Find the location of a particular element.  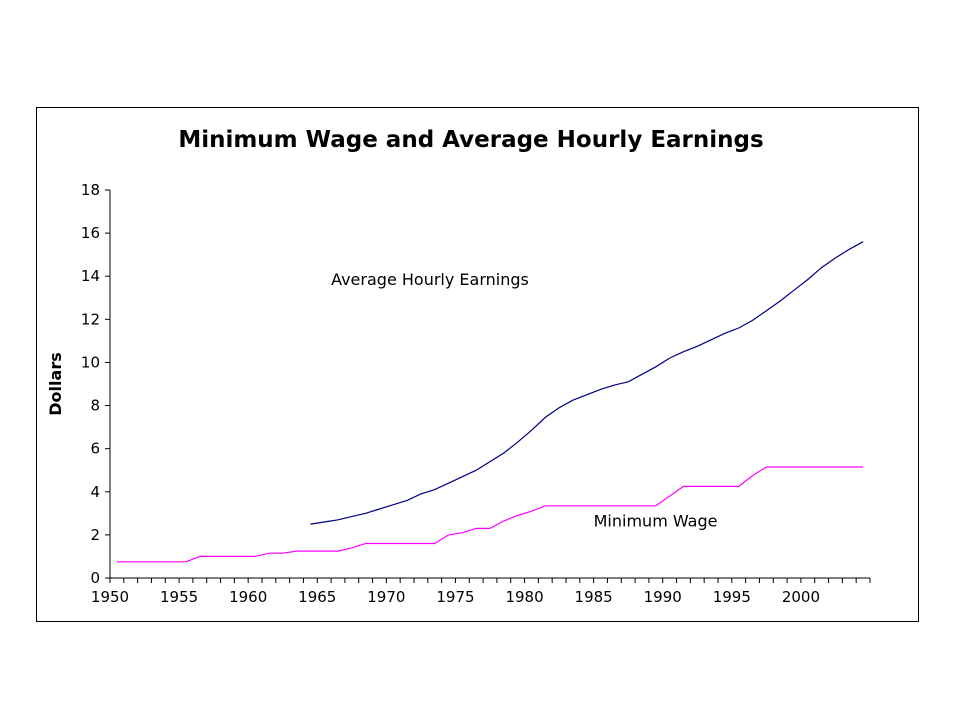

x-tick-label: 1955 is located at coordinates (179, 597).